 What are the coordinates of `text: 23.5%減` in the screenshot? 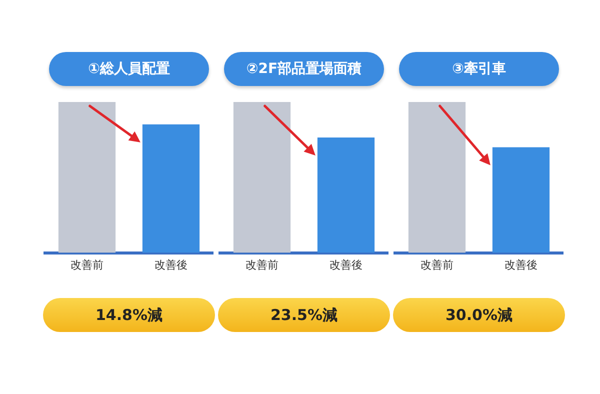 It's located at (304, 315).